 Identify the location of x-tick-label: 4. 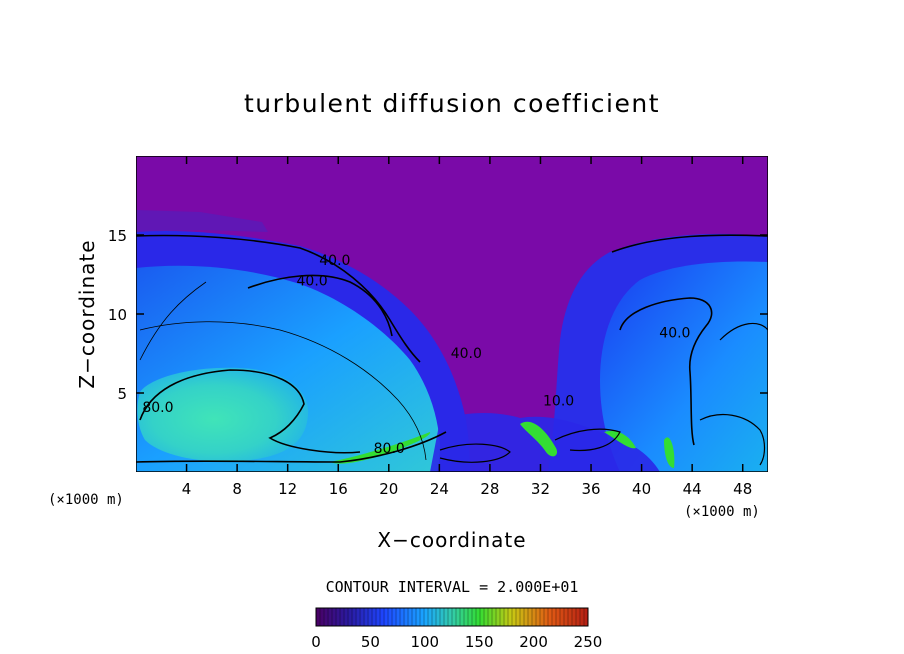
(187, 489).